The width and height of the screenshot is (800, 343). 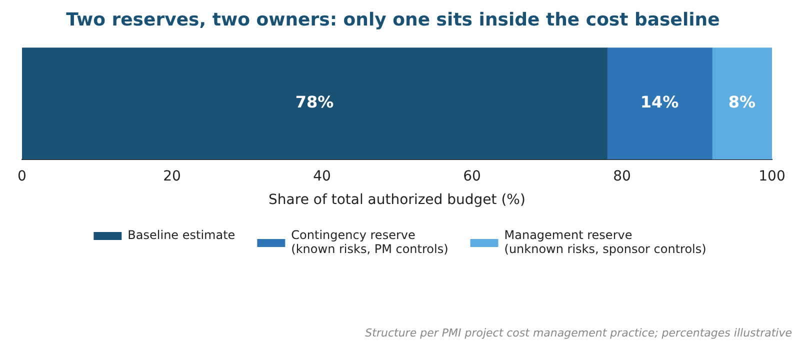 What do you see at coordinates (472, 176) in the screenshot?
I see `x-tick-label: 60` at bounding box center [472, 176].